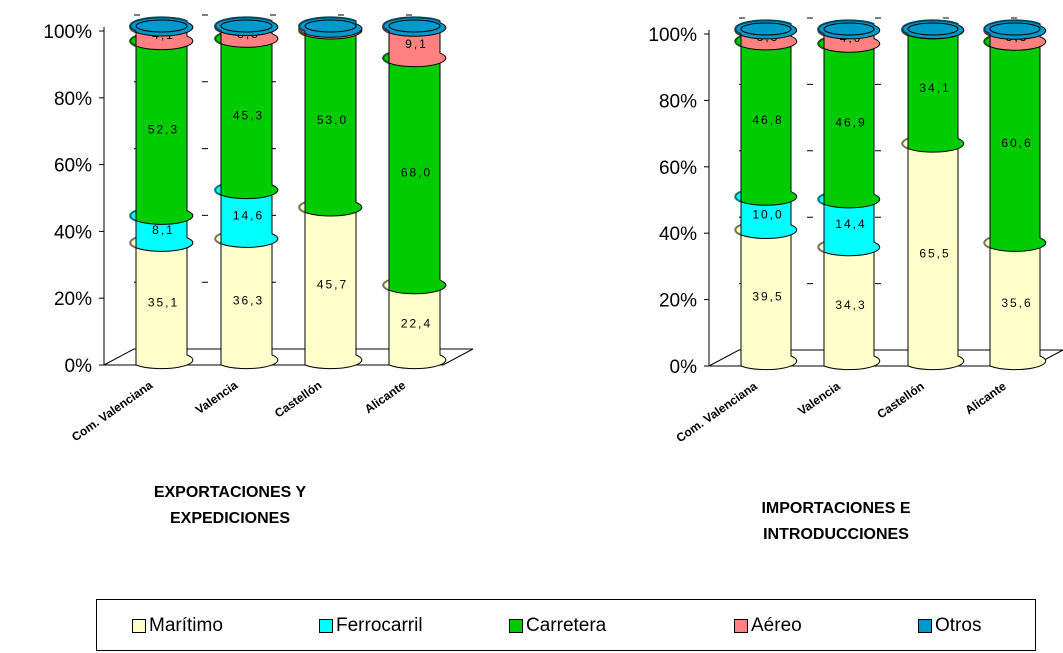  What do you see at coordinates (163, 302) in the screenshot?
I see `export-data-label: 35,1` at bounding box center [163, 302].